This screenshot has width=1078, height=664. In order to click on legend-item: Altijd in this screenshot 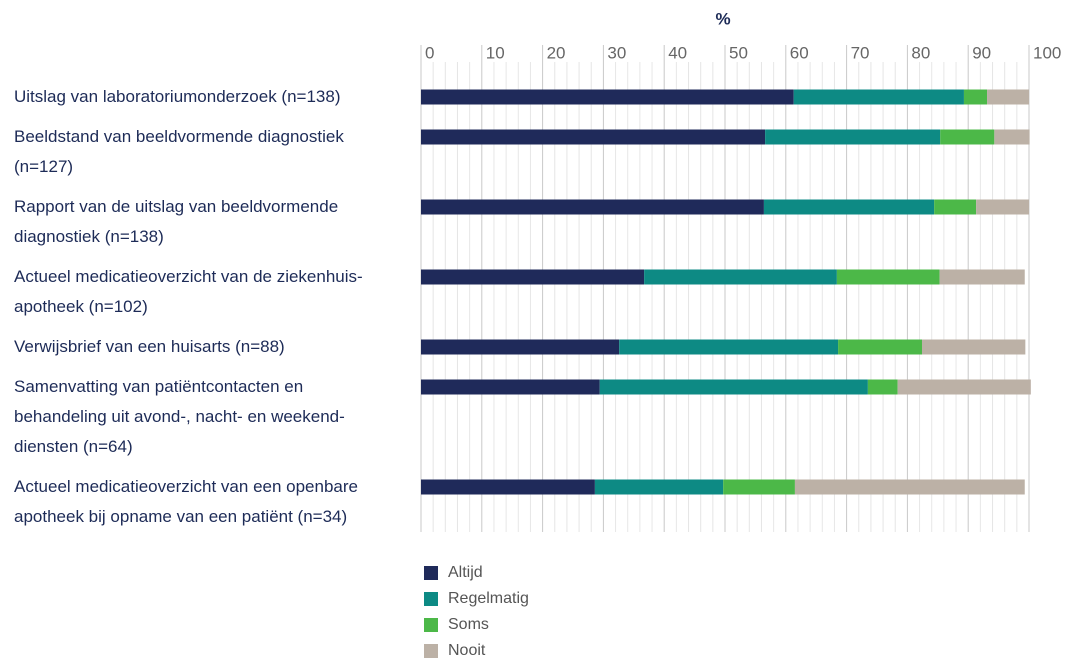, I will do `click(476, 573)`.